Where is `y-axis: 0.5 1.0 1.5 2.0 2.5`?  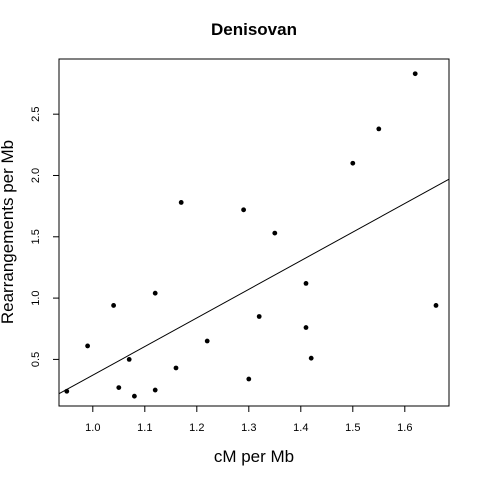 y-axis: 0.5 1.0 1.5 2.0 2.5 is located at coordinates (44, 237).